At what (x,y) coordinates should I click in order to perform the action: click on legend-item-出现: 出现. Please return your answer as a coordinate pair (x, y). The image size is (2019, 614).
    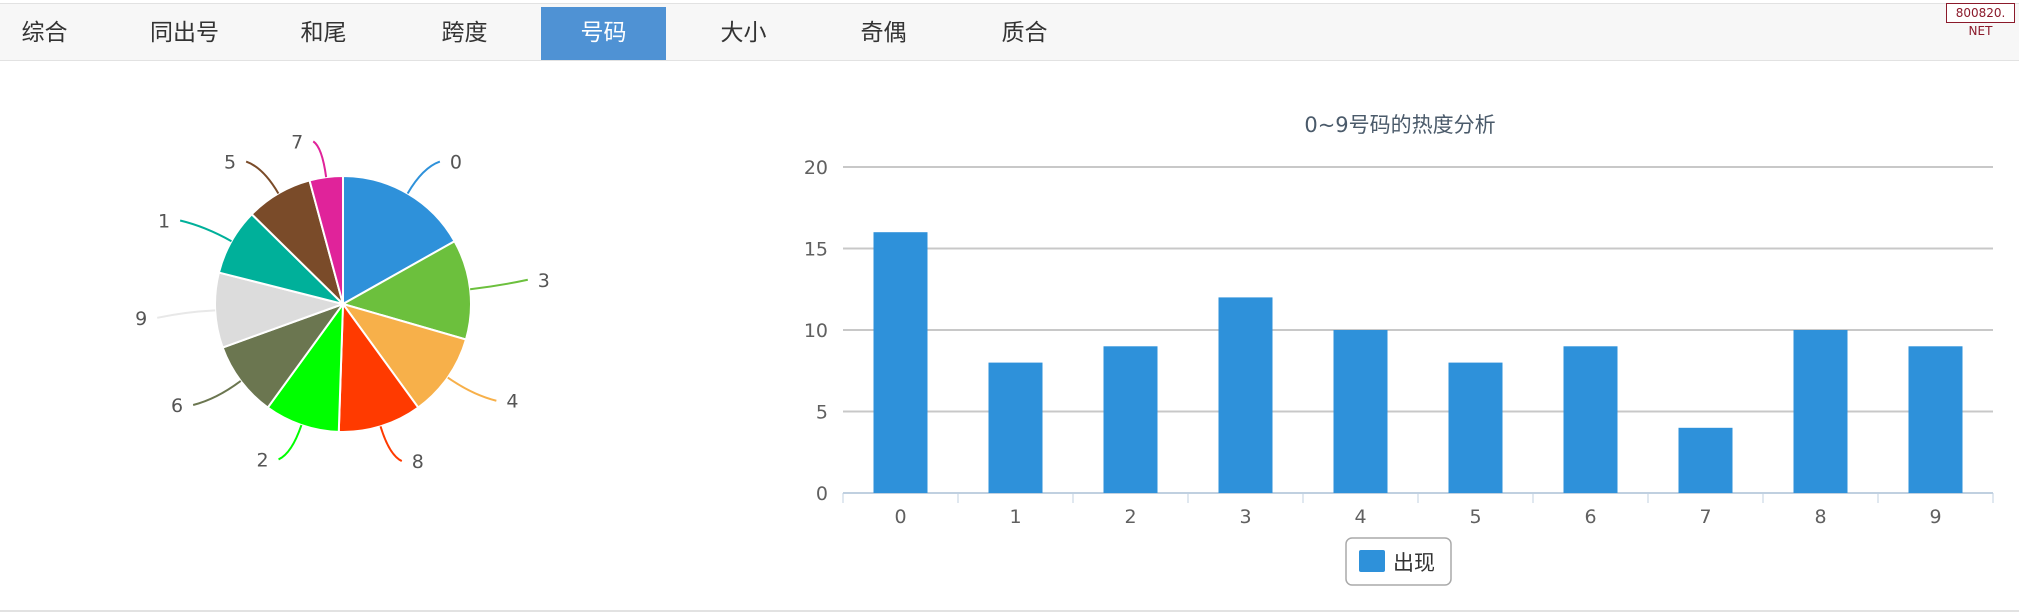
    Looking at the image, I should click on (1398, 561).